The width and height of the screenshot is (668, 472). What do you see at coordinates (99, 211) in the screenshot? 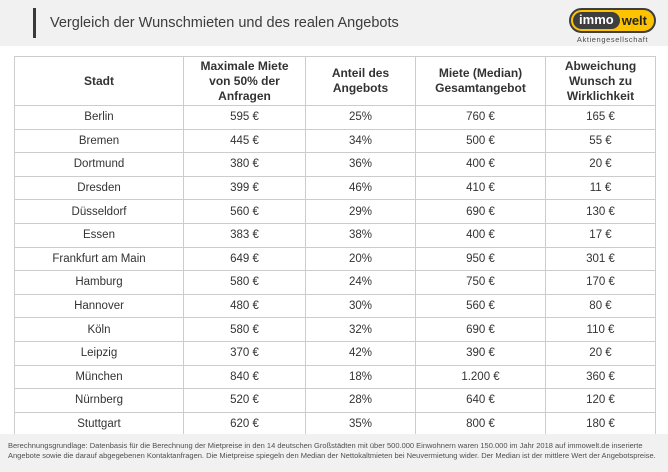
I see `city-cell: Düsseldorf` at bounding box center [99, 211].